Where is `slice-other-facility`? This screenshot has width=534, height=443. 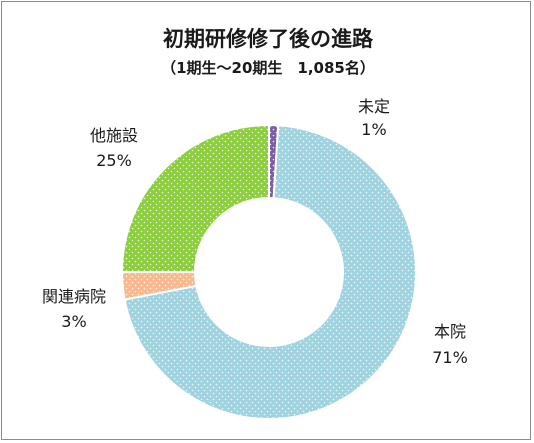
slice-other-facility is located at coordinates (195, 198).